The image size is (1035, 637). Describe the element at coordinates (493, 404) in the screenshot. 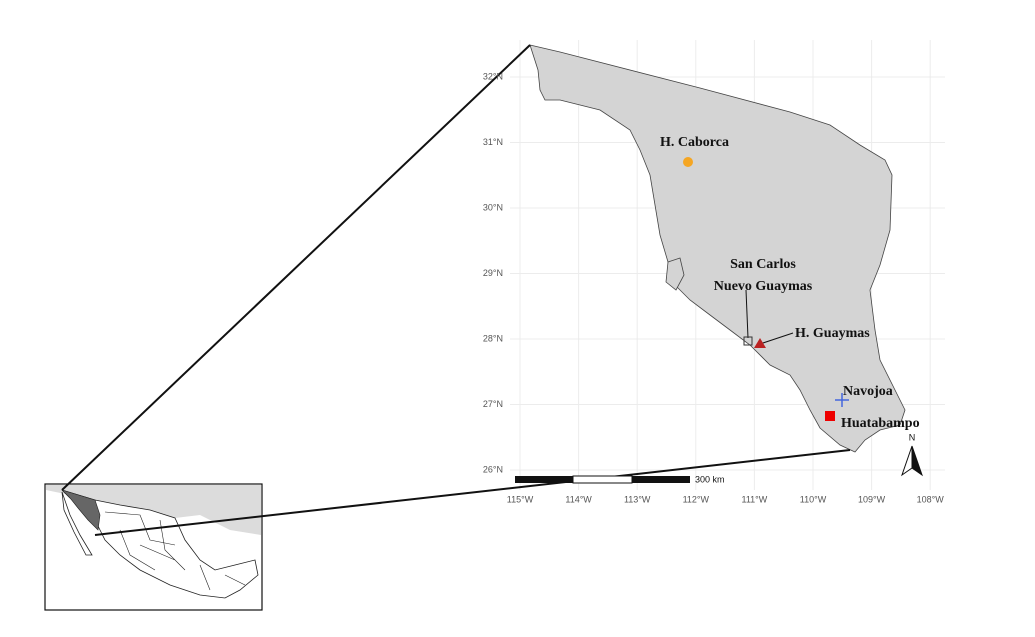

I see `lat-label: 27°N` at that location.